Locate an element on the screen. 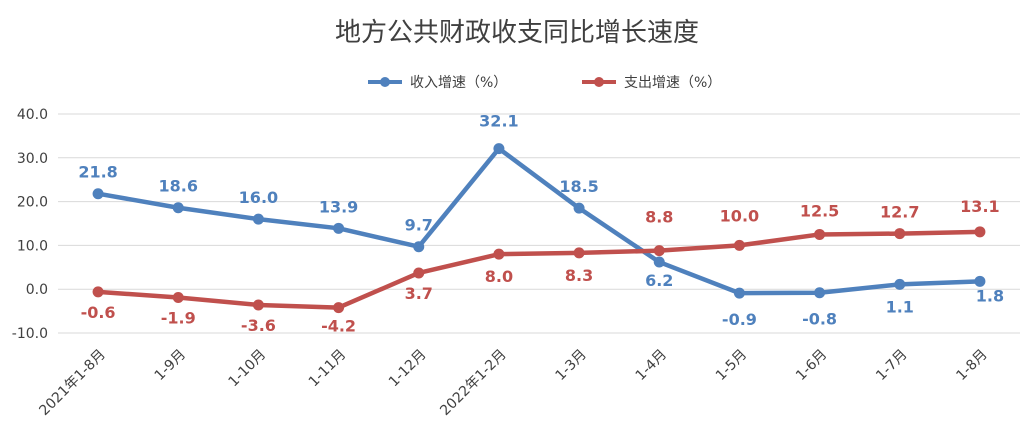 Image resolution: width=1034 pixels, height=445 pixels. data-label: 12.7 is located at coordinates (899, 212).